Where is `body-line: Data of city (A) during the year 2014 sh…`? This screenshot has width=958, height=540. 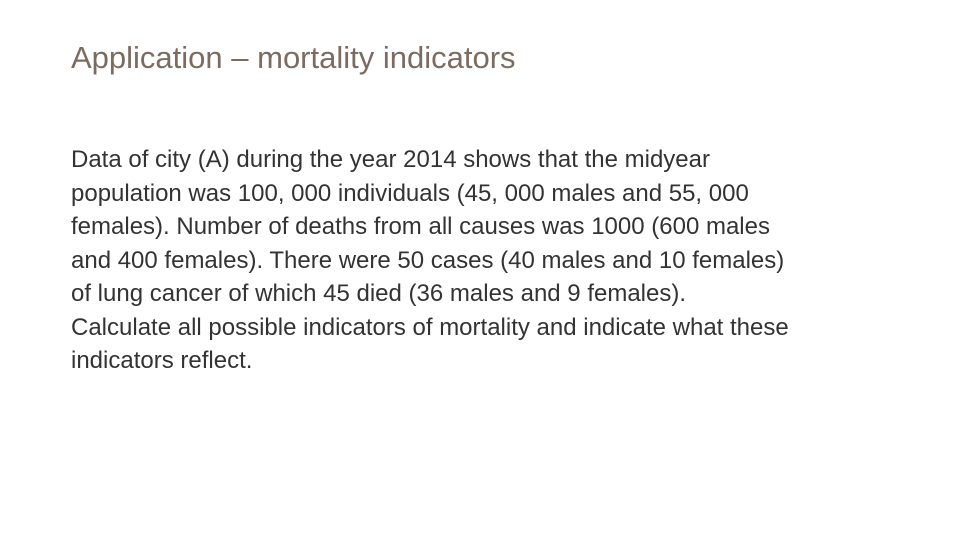
body-line: Data of city (A) during the year 2014 sh… is located at coordinates (390, 159).